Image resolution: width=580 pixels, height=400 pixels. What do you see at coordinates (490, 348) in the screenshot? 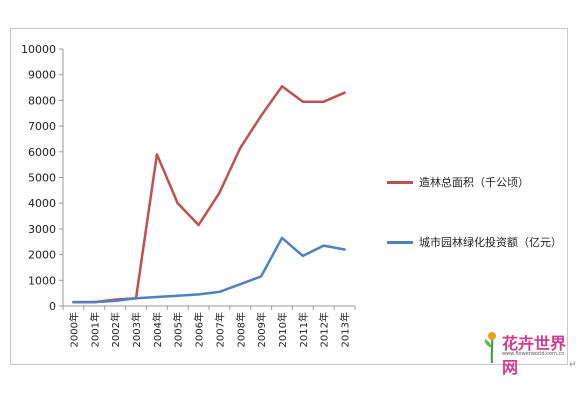
I see `flower-icon` at bounding box center [490, 348].